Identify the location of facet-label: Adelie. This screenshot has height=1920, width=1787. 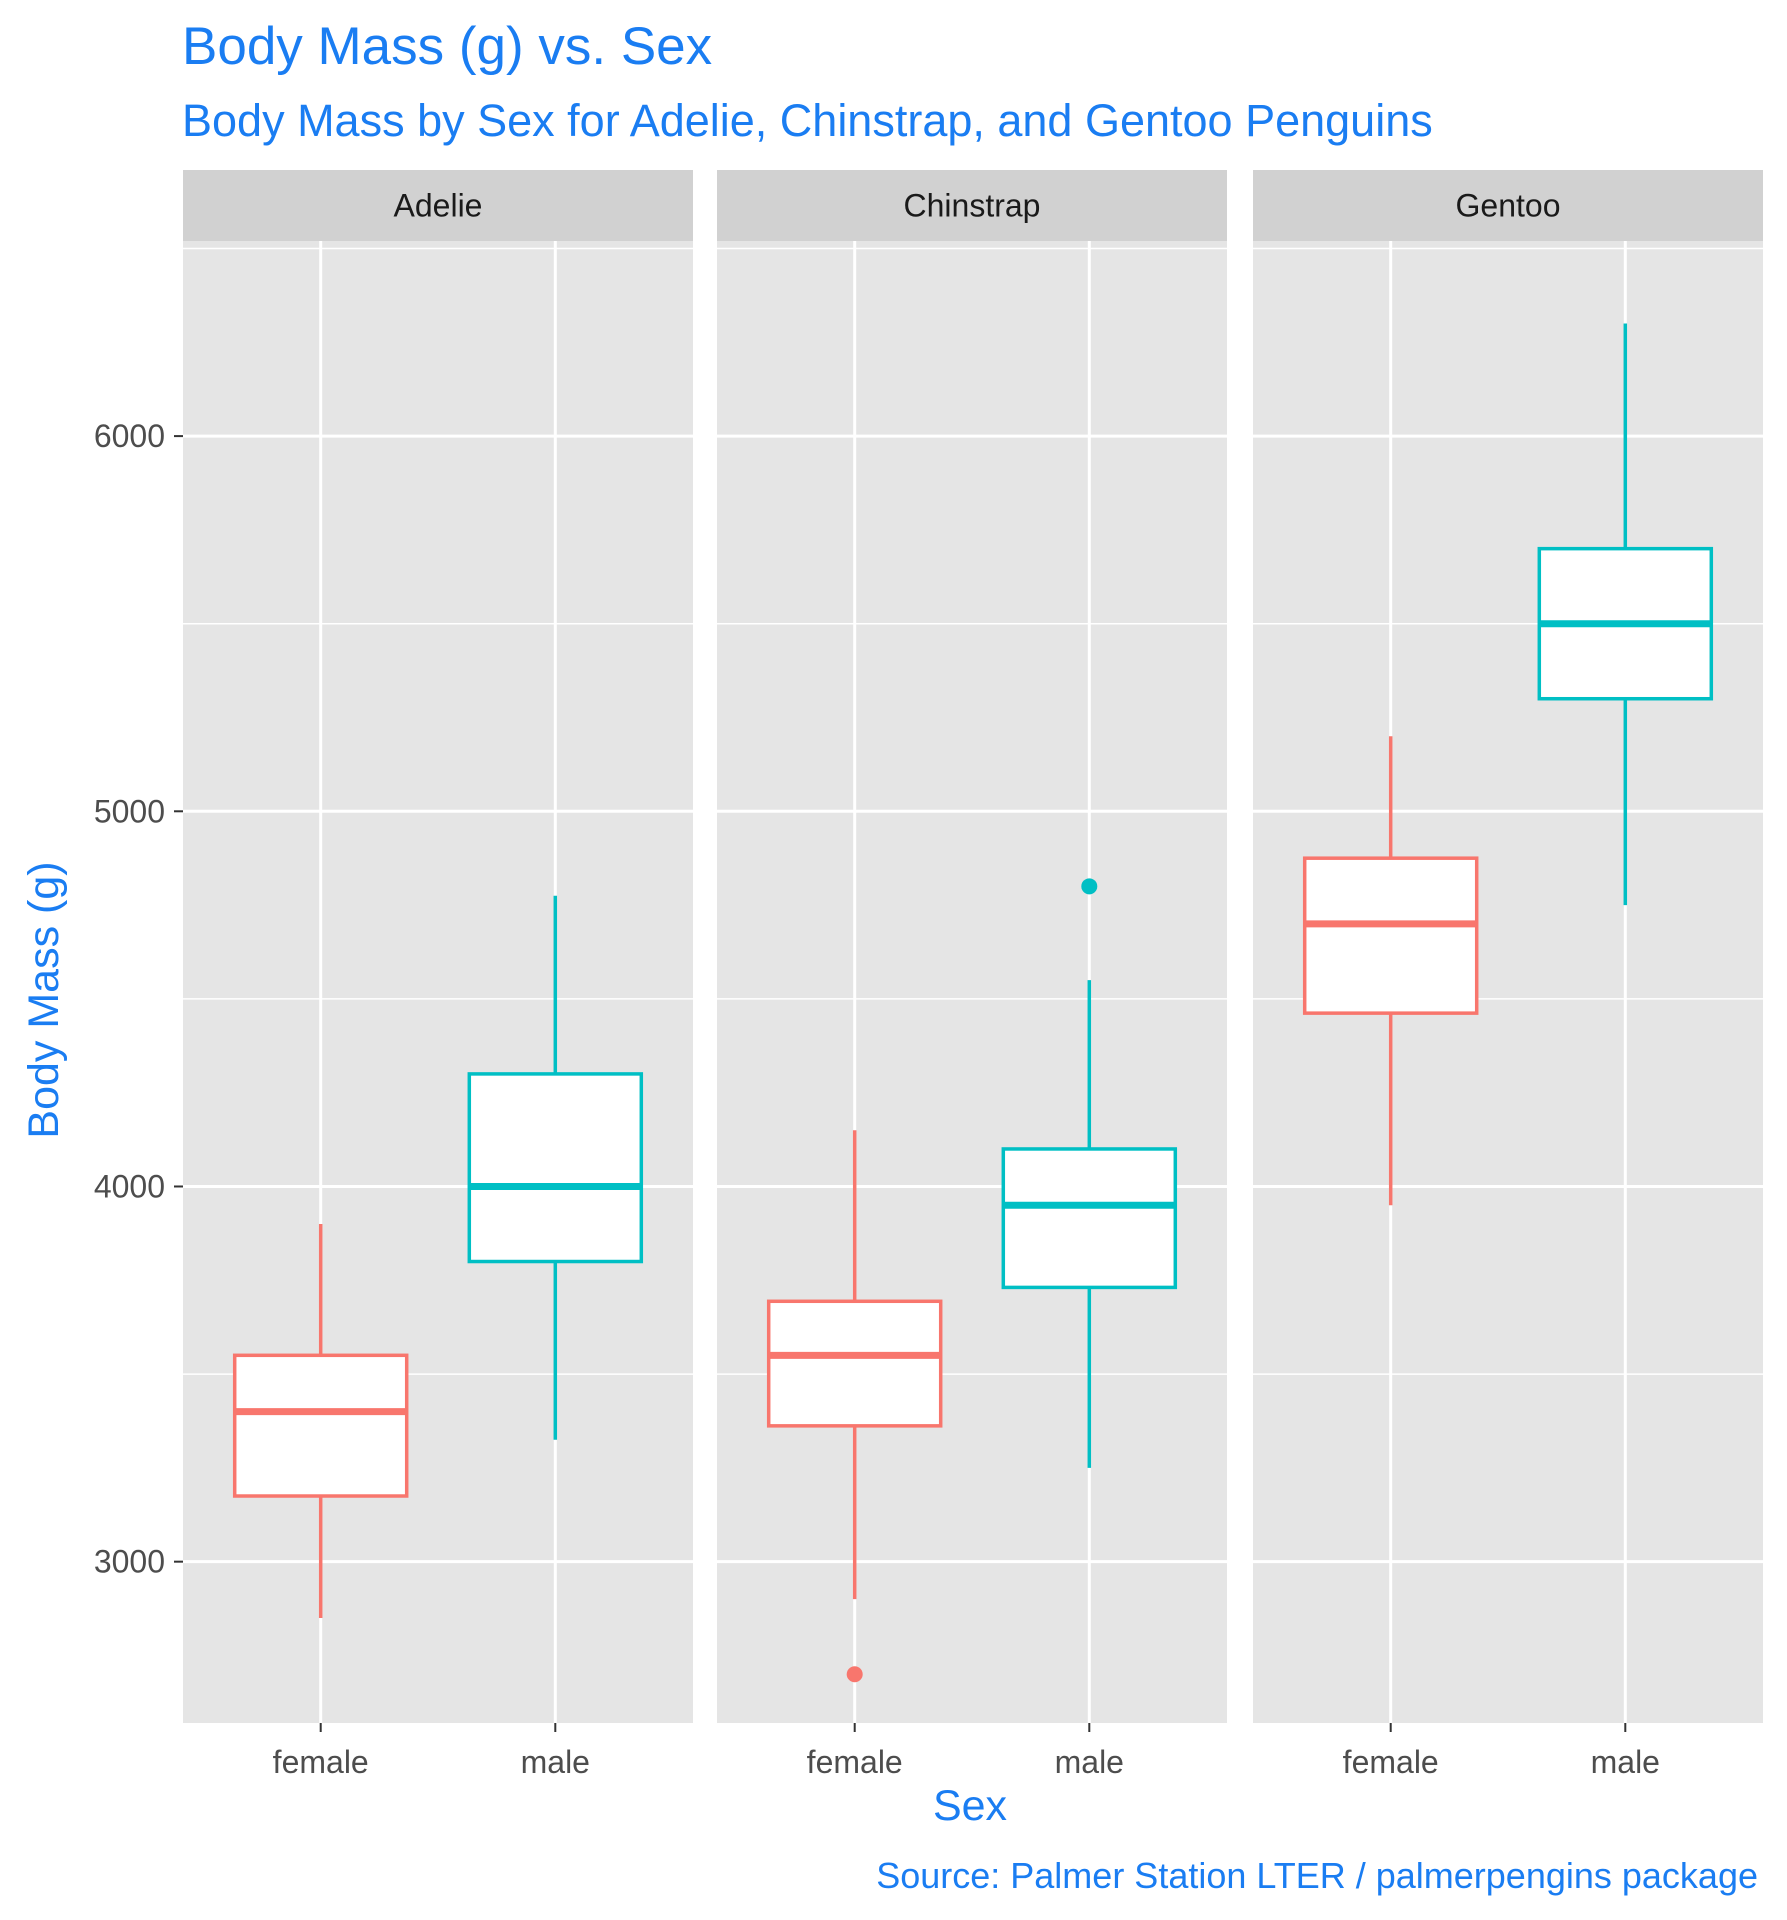
(438, 206).